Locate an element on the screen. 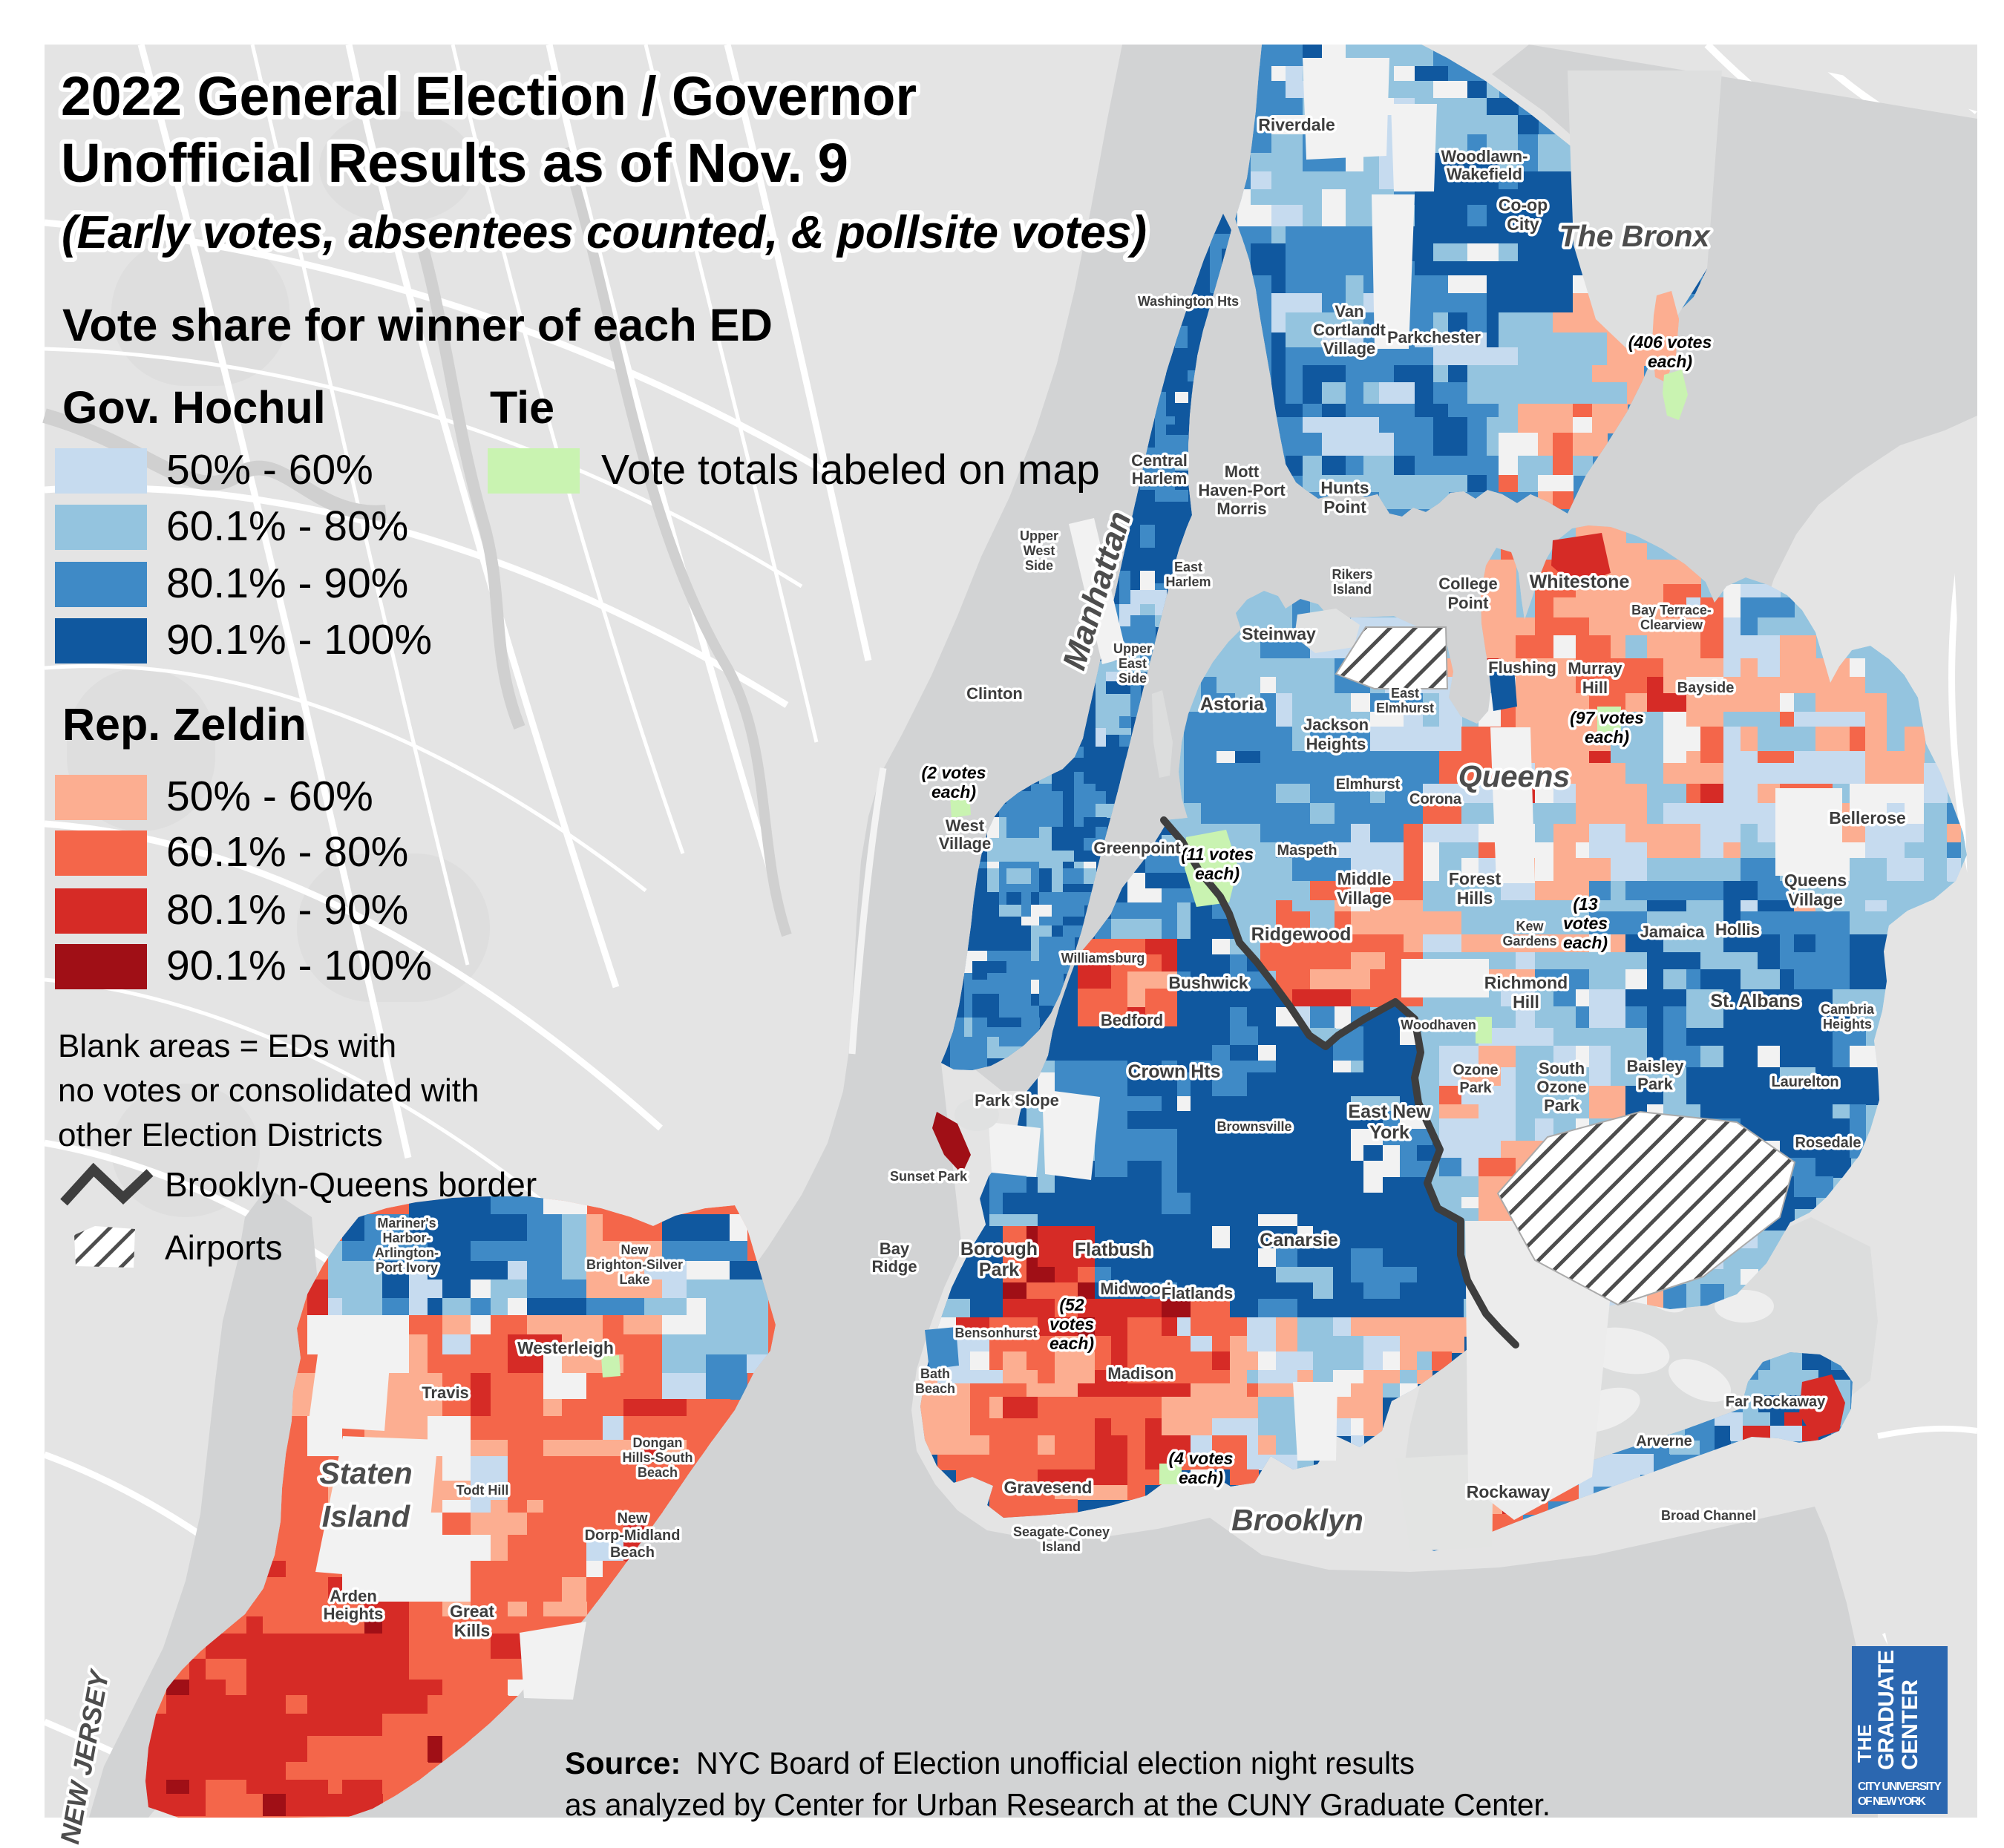  svg-text: Bedford is located at coordinates (1132, 1020).